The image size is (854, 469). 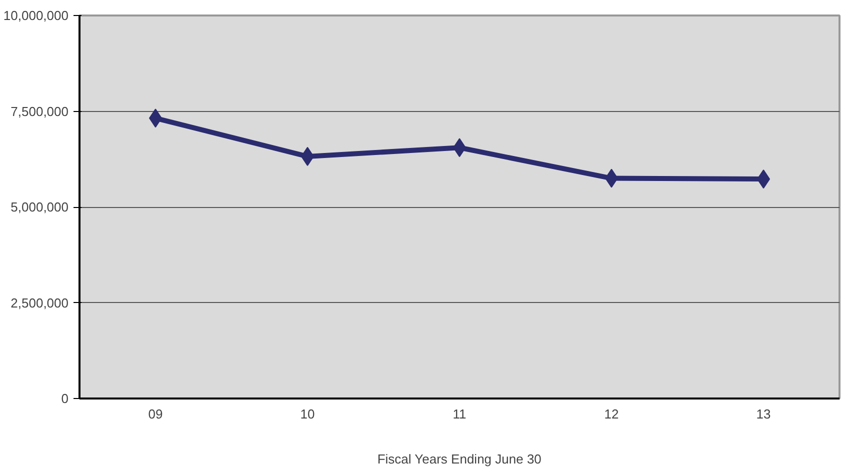 I want to click on y-tick-label: 0, so click(x=65, y=398).